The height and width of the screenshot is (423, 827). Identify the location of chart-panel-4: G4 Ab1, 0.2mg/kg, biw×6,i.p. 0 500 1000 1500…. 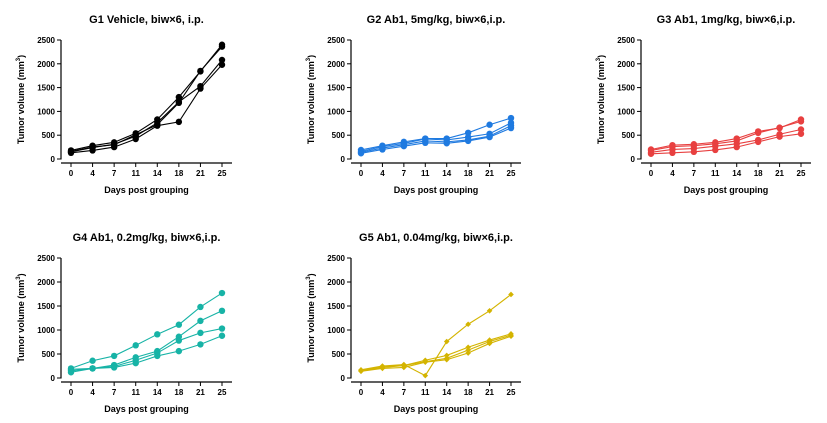
(124, 323).